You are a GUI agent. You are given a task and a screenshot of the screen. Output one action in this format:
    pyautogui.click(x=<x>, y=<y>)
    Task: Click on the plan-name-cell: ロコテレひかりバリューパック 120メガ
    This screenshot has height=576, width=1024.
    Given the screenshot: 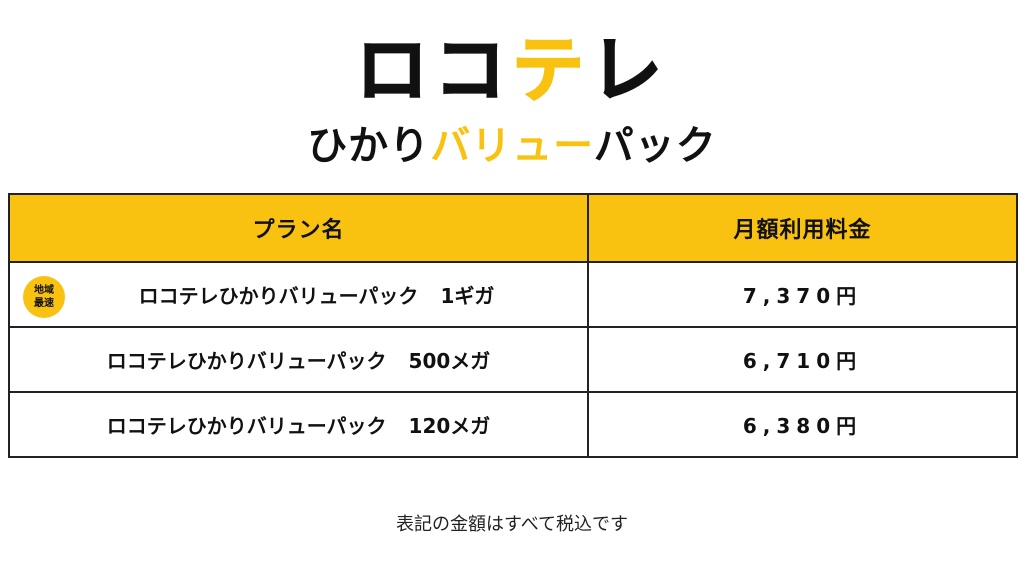 What is the action you would take?
    pyautogui.click(x=298, y=424)
    